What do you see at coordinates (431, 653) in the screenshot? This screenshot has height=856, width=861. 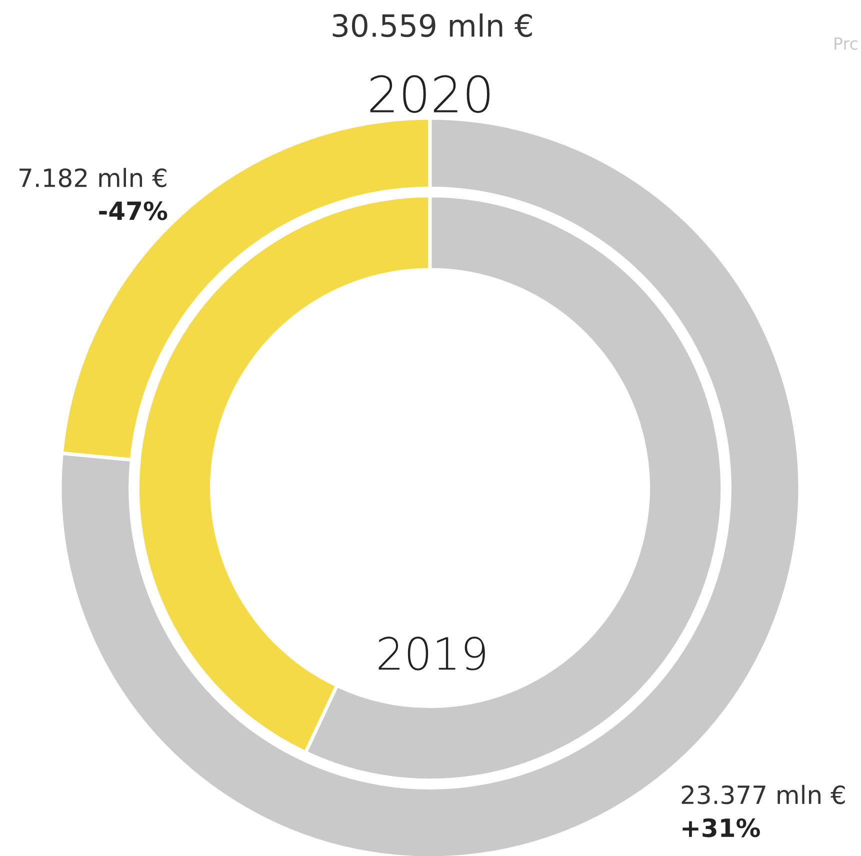 I see `slice-label: 2019` at bounding box center [431, 653].